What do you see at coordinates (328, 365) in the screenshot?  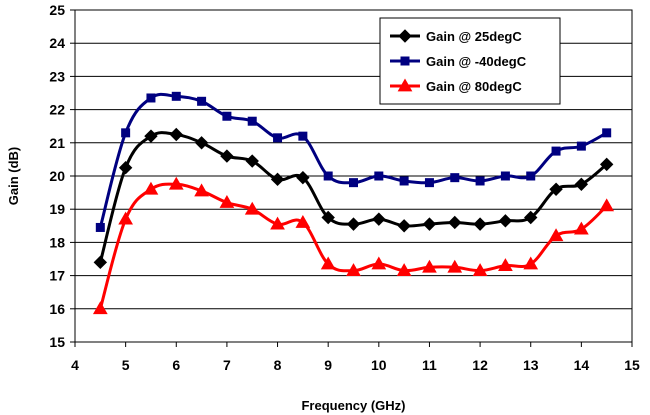 I see `x-tick-label: 9` at bounding box center [328, 365].